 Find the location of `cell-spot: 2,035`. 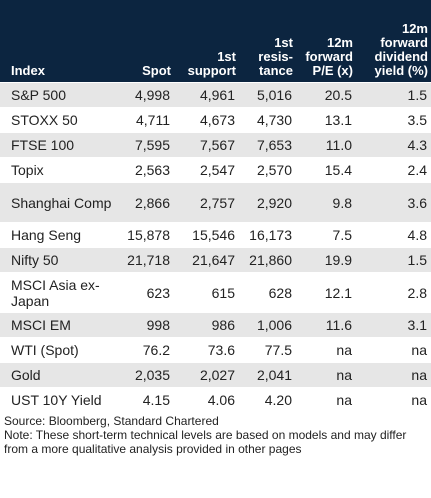

cell-spot: 2,035 is located at coordinates (147, 375).